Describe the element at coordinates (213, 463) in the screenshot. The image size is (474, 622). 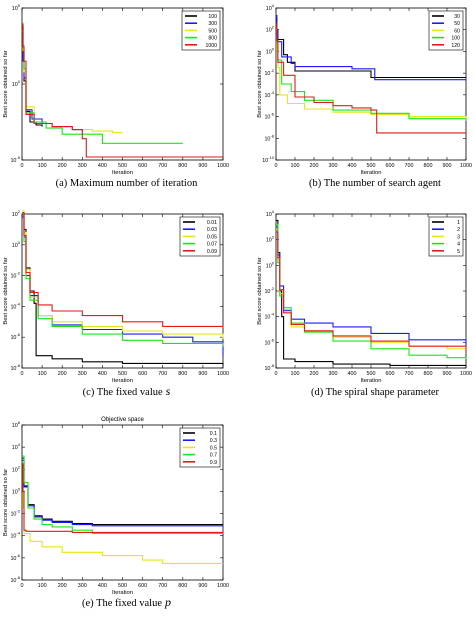
I see `legend-label: 0.9` at that location.